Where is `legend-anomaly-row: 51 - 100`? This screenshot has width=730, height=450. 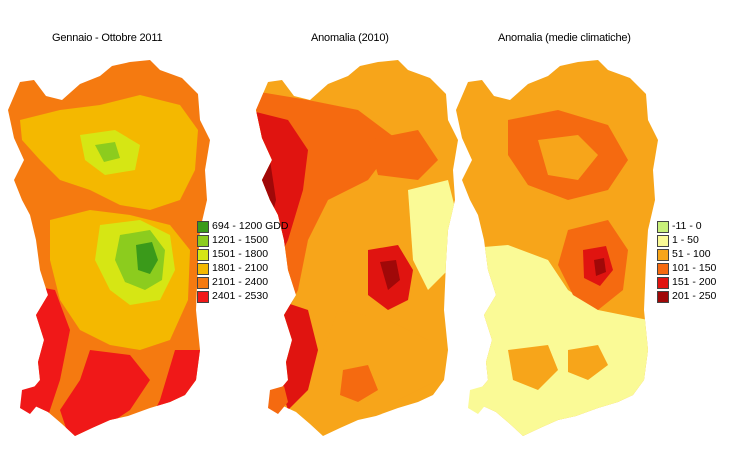
legend-anomaly-row: 51 - 100 is located at coordinates (686, 254).